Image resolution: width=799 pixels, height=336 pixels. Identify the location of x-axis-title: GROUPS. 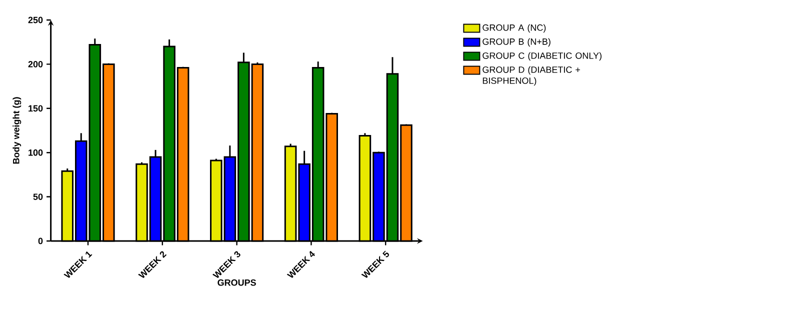
(237, 282).